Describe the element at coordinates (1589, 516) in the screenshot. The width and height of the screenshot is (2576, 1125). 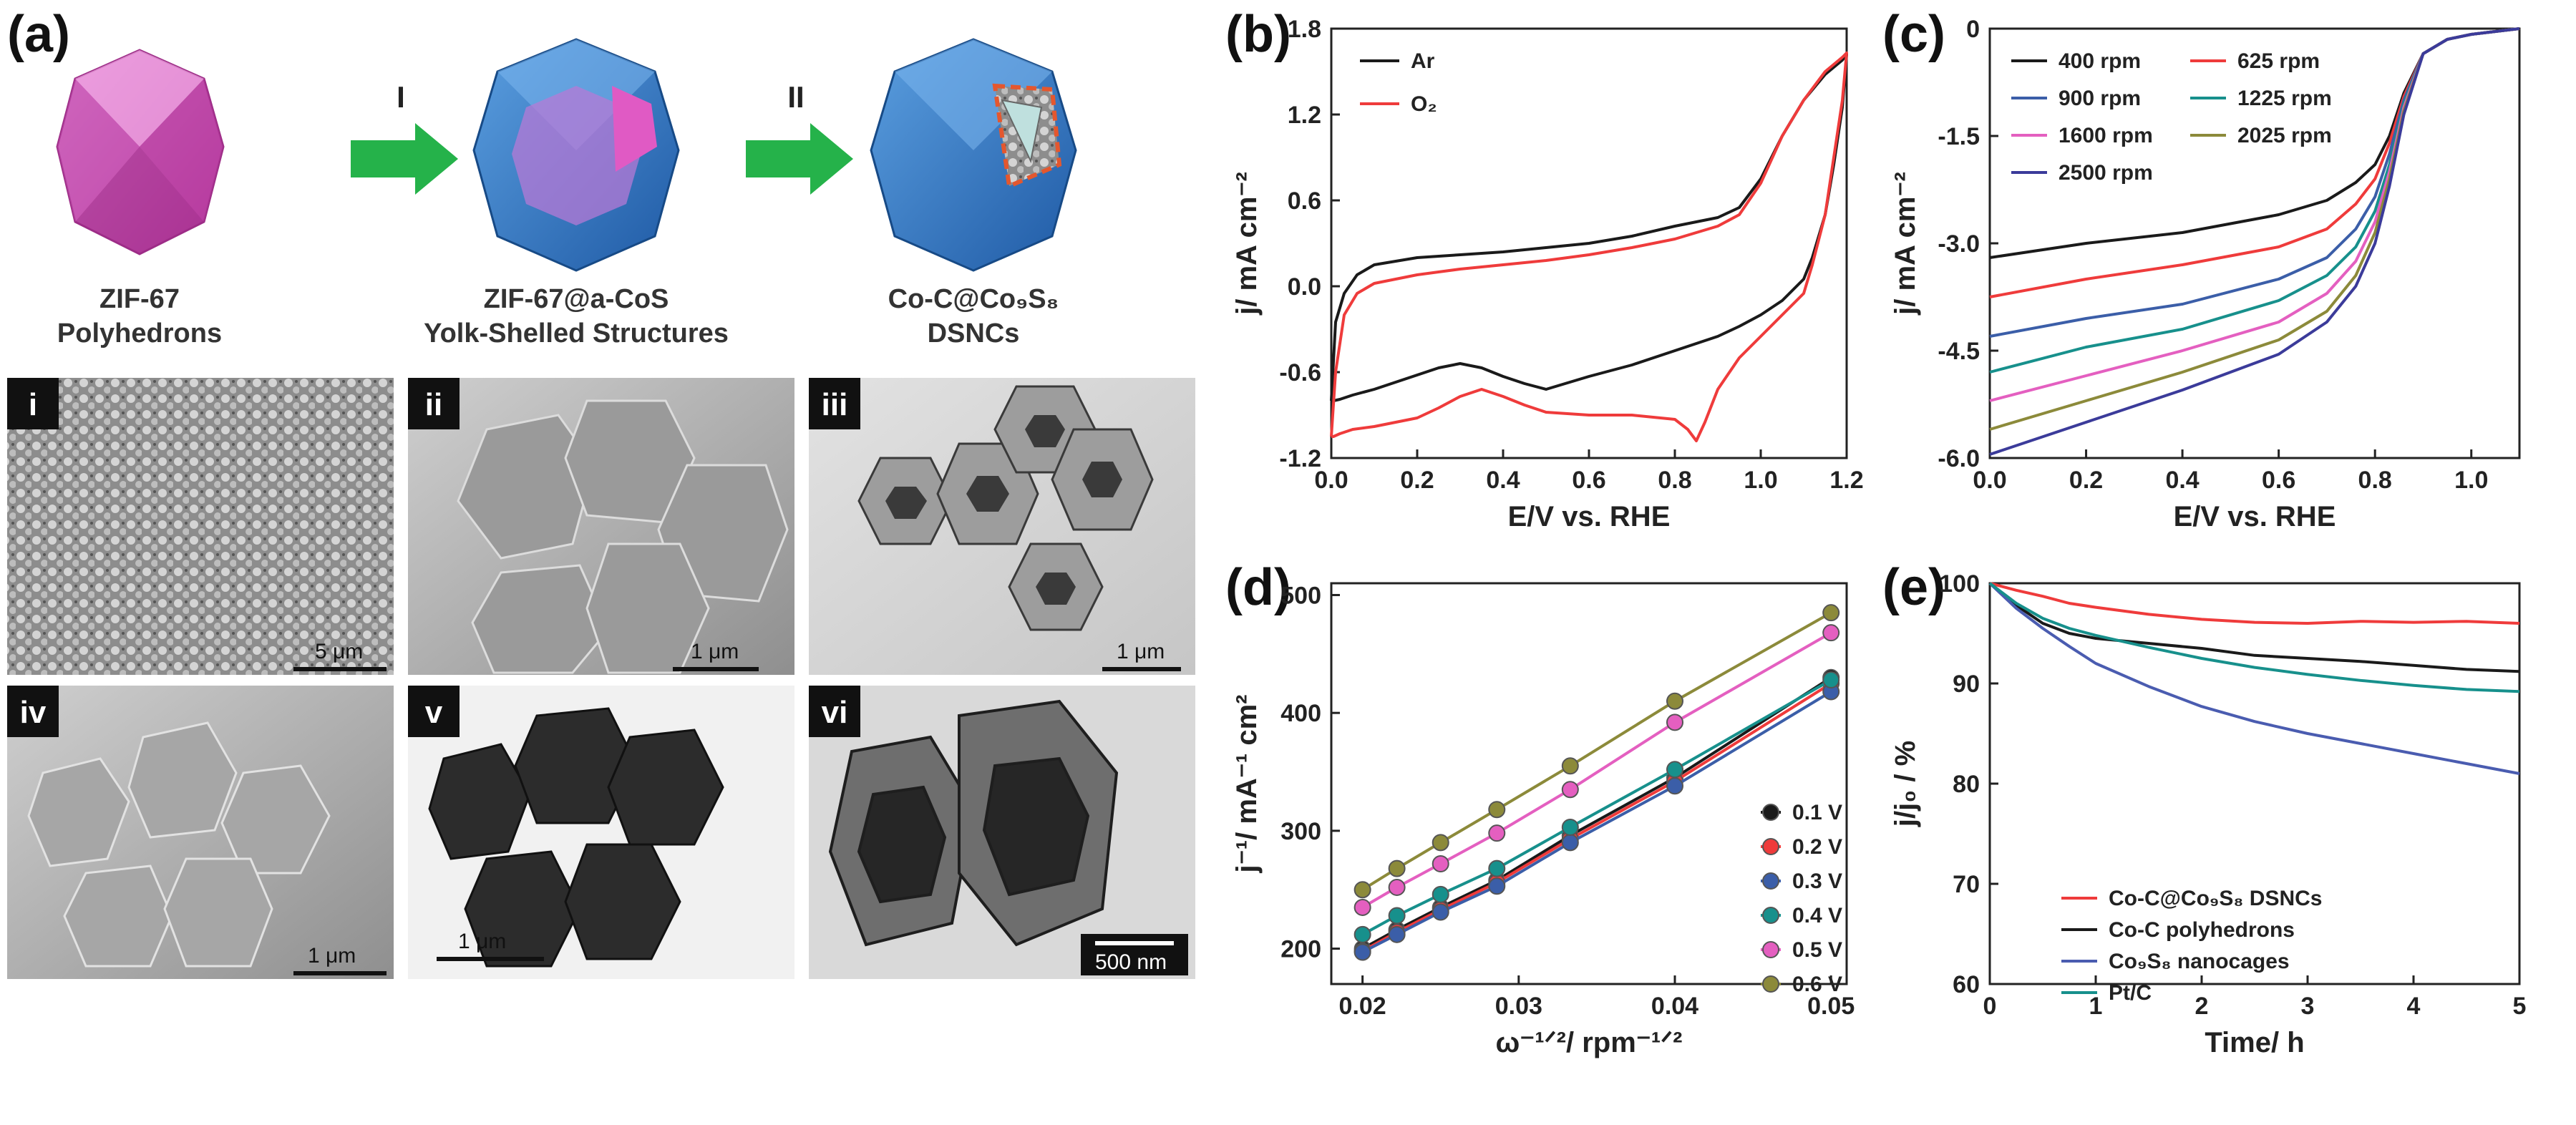
I see `chart-b-x-axis-title: E/V vs. RHE` at that location.